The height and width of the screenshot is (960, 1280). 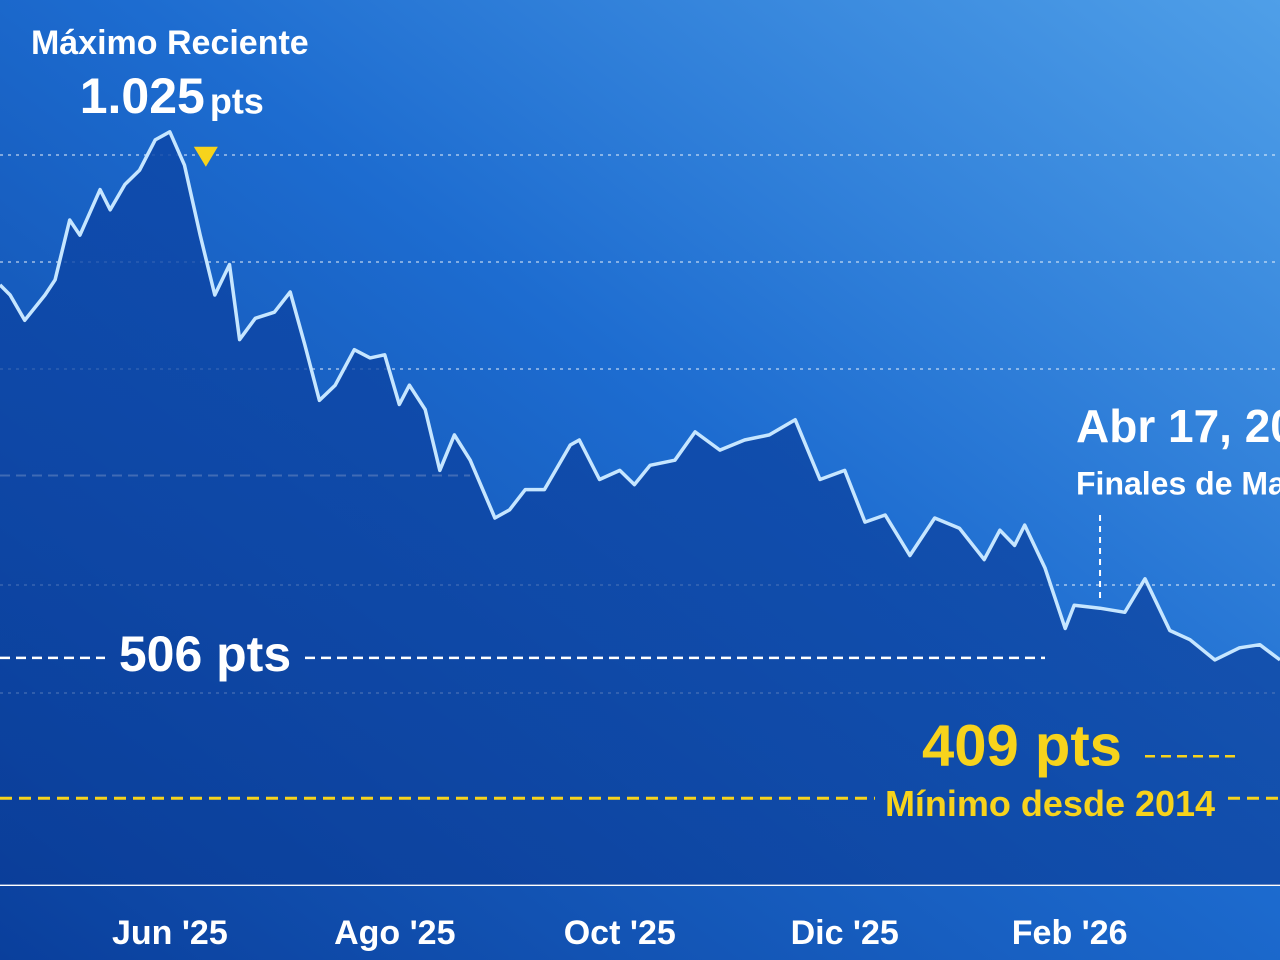 I want to click on event-label: Abr 17, 20, so click(x=1178, y=426).